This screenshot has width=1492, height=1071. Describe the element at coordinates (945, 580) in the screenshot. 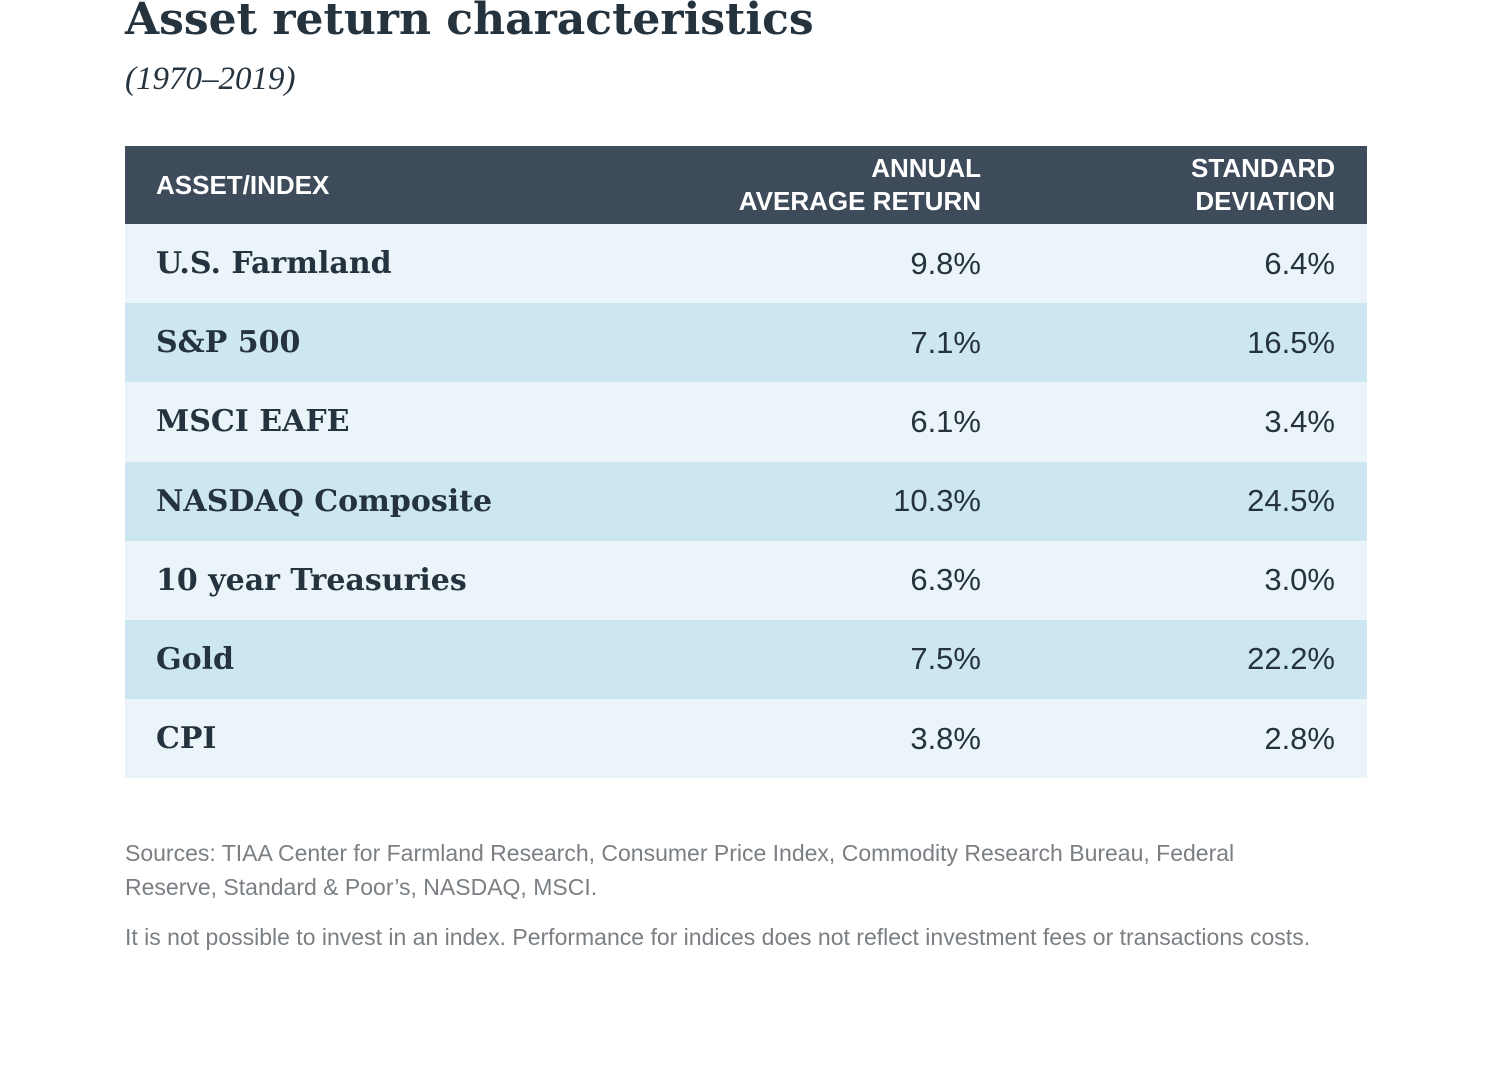

I see `annual-average-return-cell: 6.3%` at that location.